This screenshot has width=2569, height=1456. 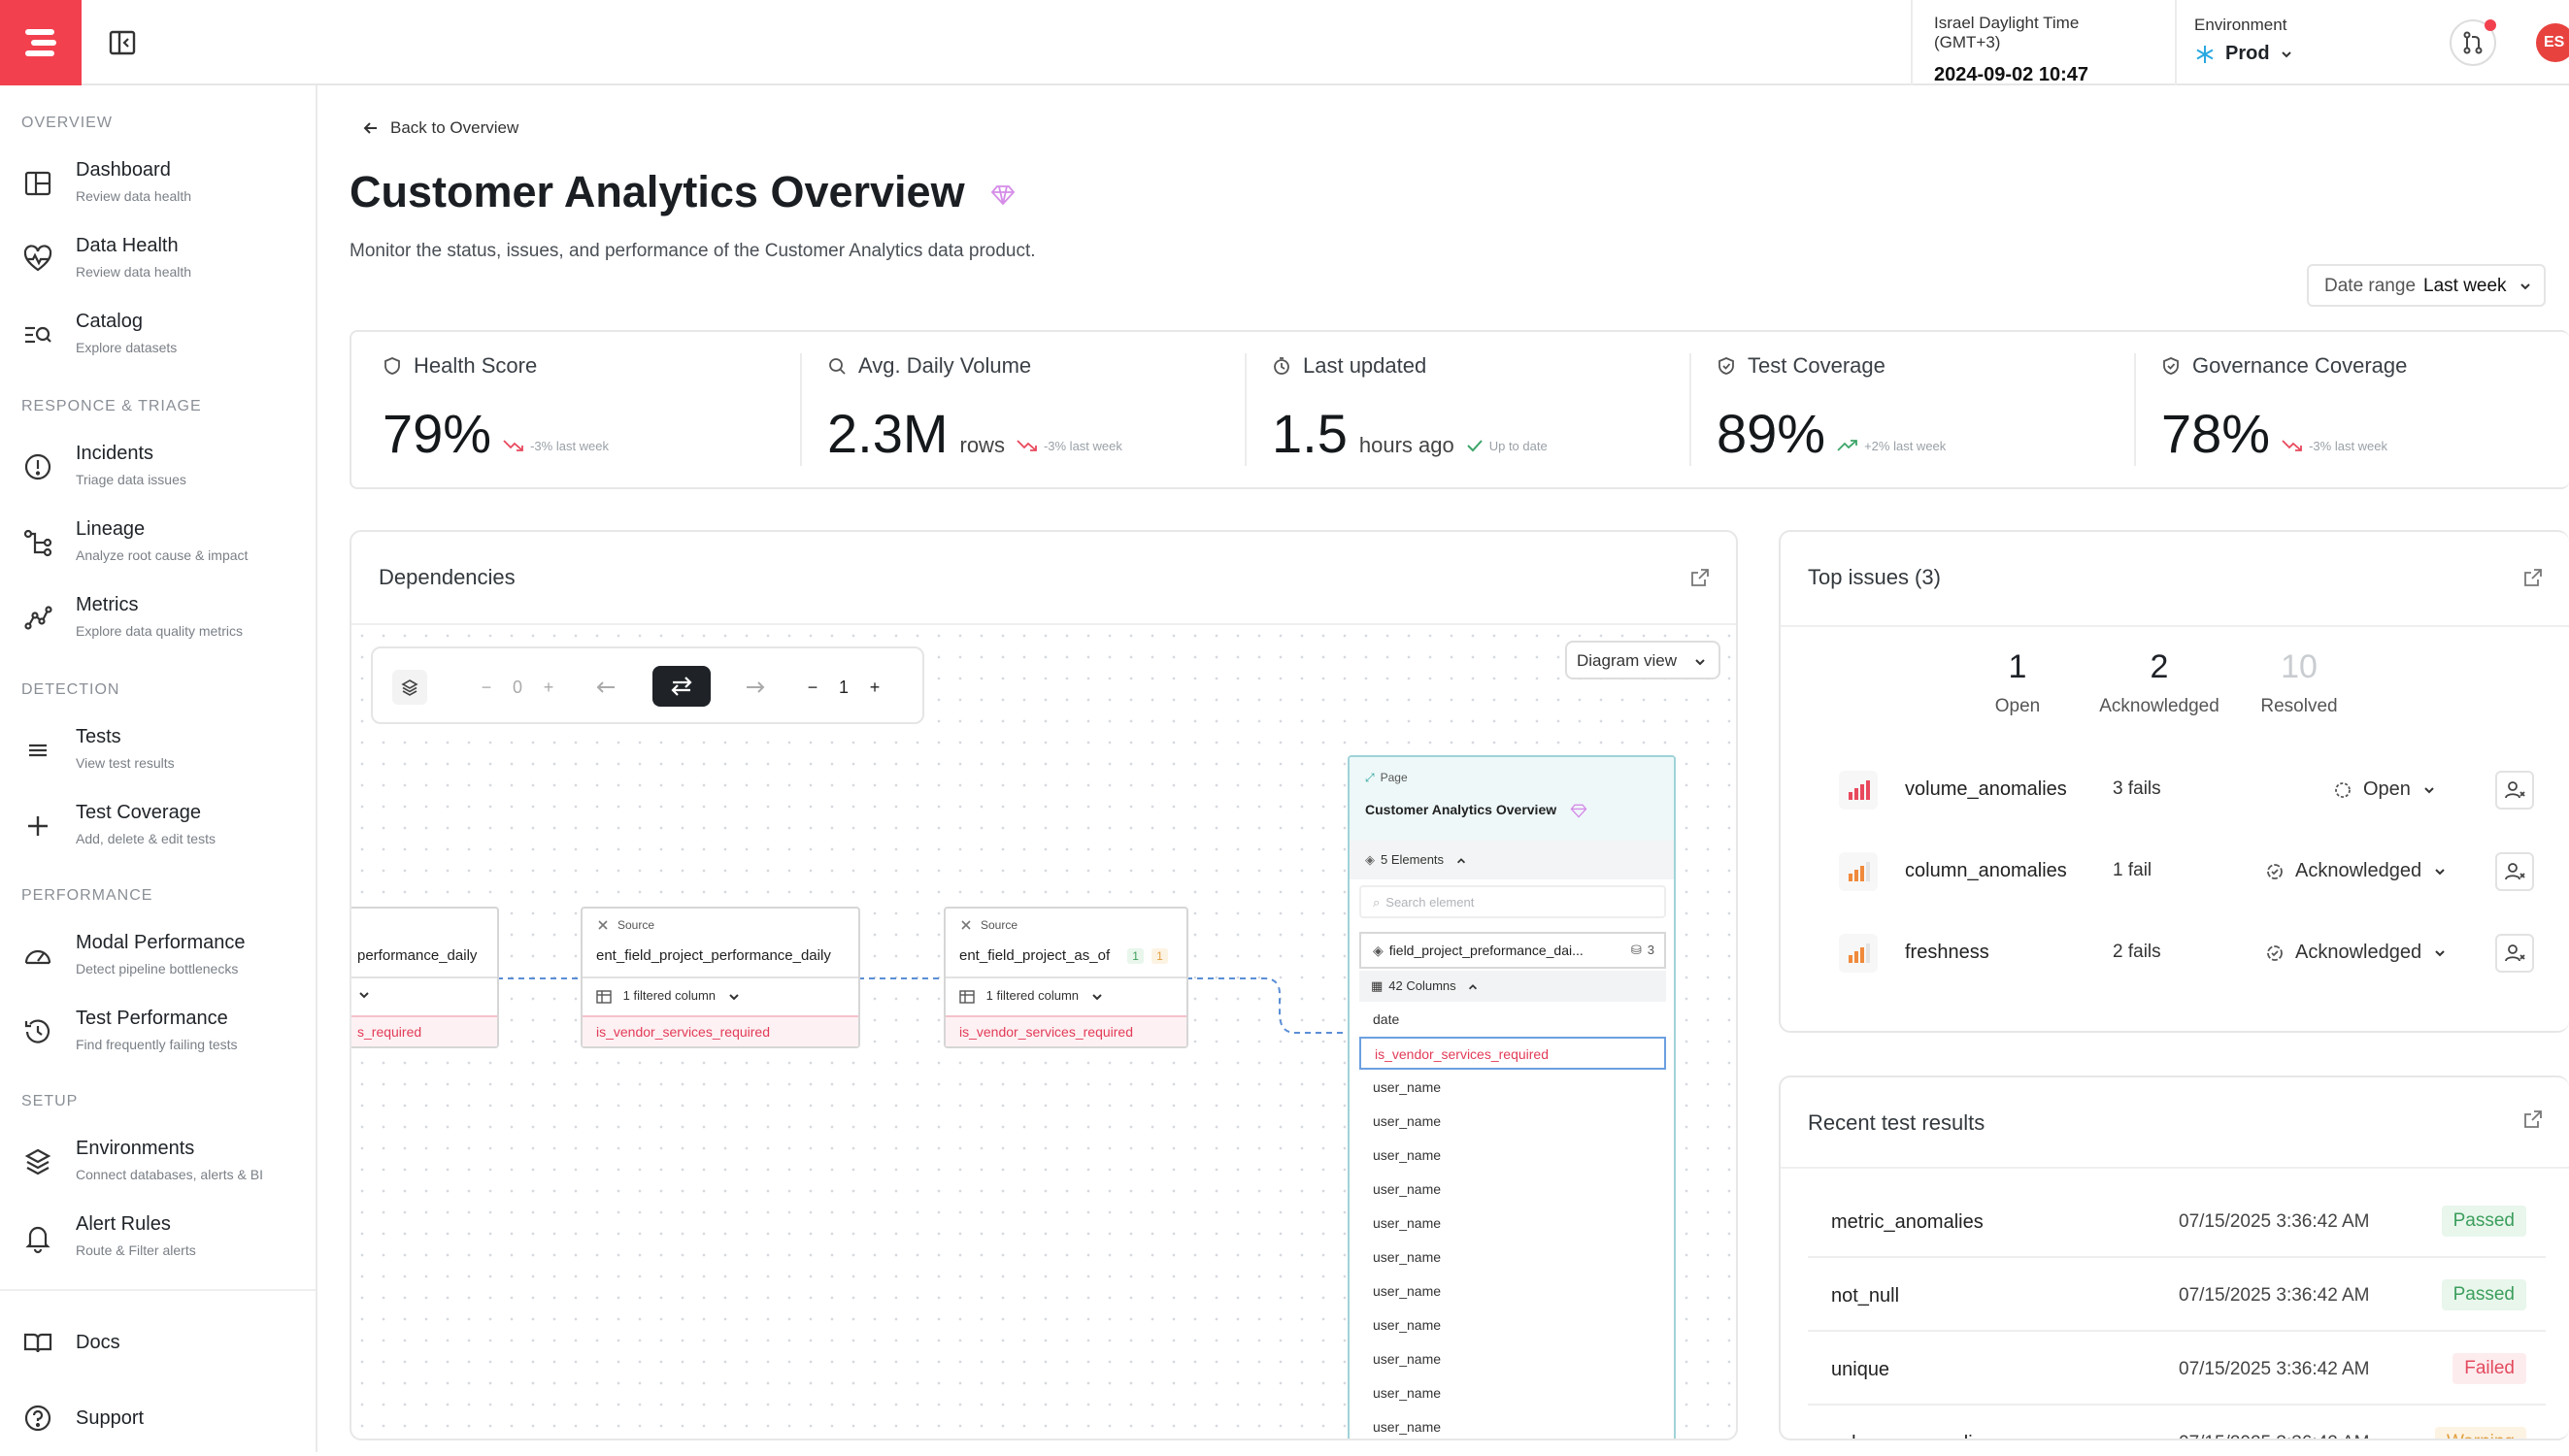 I want to click on date-range-select: Date range Last week, so click(x=2427, y=285).